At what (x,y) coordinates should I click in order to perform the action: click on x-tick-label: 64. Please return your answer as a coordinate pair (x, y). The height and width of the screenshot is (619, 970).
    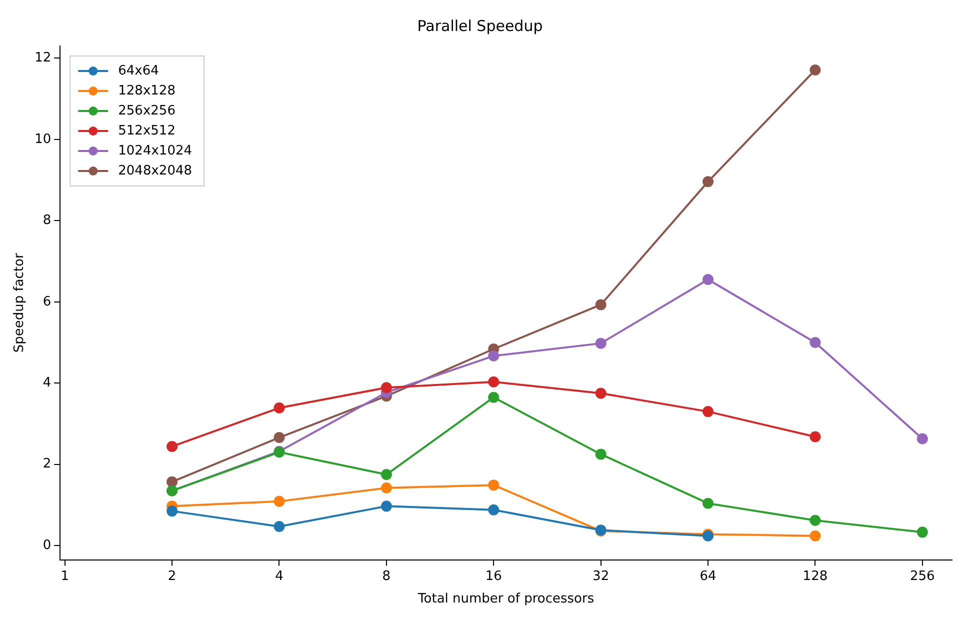
    Looking at the image, I should click on (708, 576).